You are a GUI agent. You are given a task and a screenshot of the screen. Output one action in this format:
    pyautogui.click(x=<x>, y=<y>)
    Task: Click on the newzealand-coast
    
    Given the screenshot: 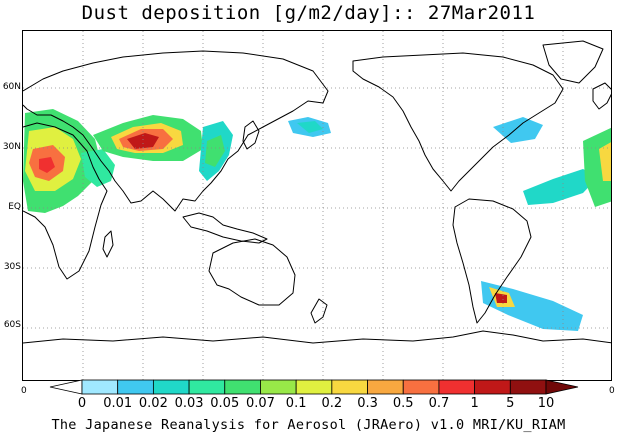 What is the action you would take?
    pyautogui.click(x=319, y=311)
    